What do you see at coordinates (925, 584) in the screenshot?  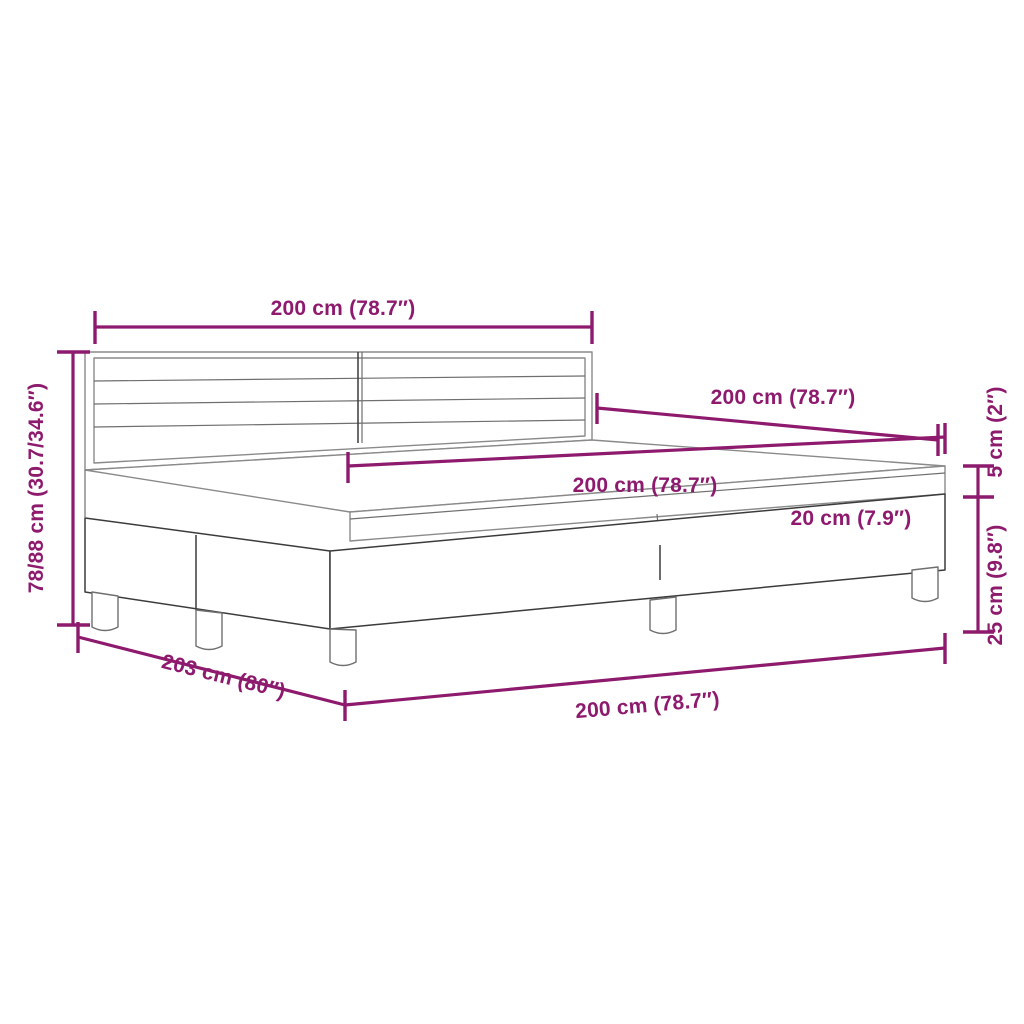 I see `leg-rear-right` at bounding box center [925, 584].